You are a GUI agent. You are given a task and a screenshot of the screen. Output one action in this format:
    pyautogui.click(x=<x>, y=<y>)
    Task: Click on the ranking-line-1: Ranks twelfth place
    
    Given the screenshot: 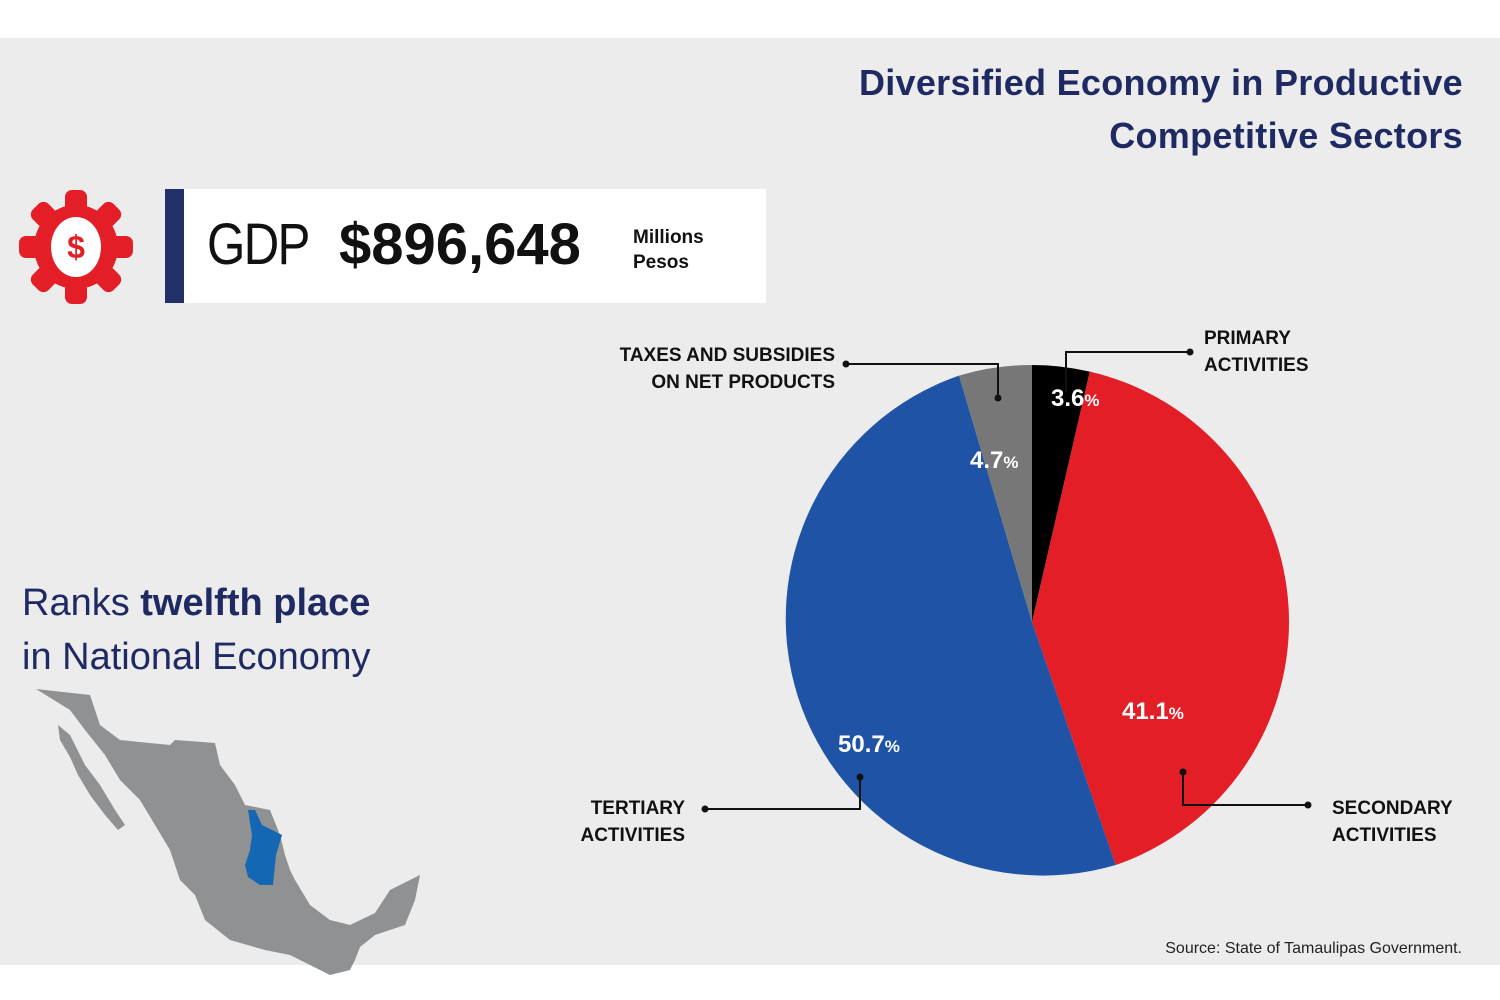 What is the action you would take?
    pyautogui.click(x=196, y=603)
    